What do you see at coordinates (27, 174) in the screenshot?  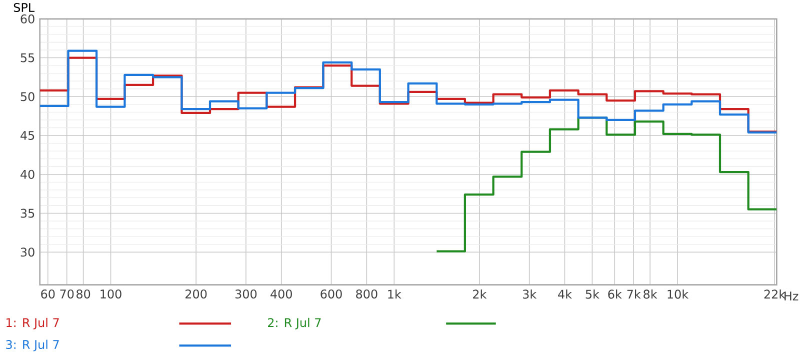 I see `y-tick-label: 40` at bounding box center [27, 174].